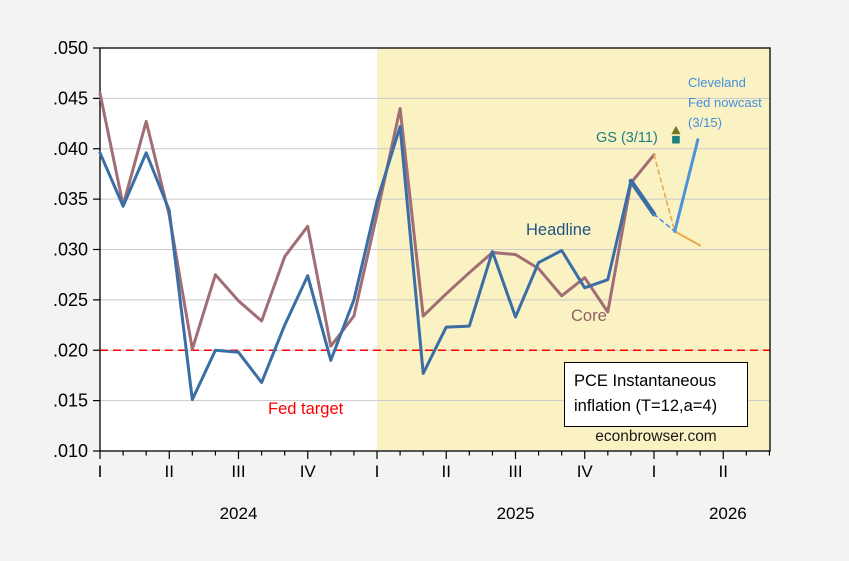 Image resolution: width=849 pixels, height=561 pixels. I want to click on y-tick-label: .020, so click(70, 350).